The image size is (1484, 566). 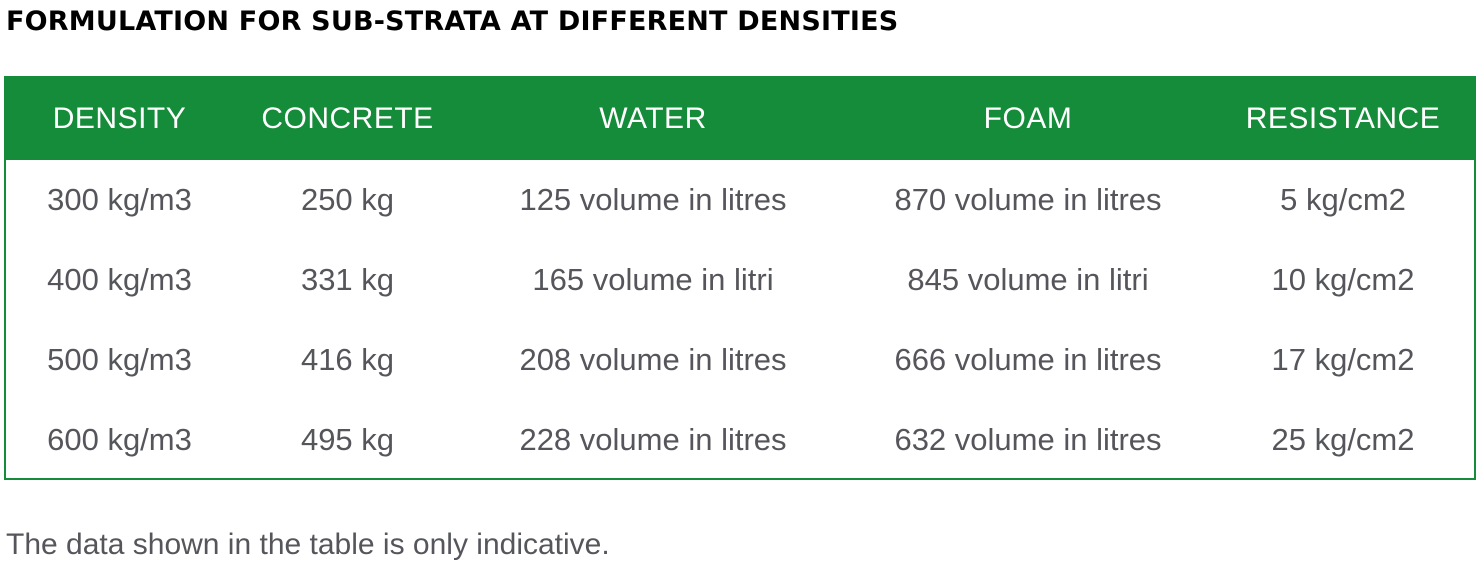 What do you see at coordinates (1028, 199) in the screenshot?
I see `cell-foam: 870 volume in litres` at bounding box center [1028, 199].